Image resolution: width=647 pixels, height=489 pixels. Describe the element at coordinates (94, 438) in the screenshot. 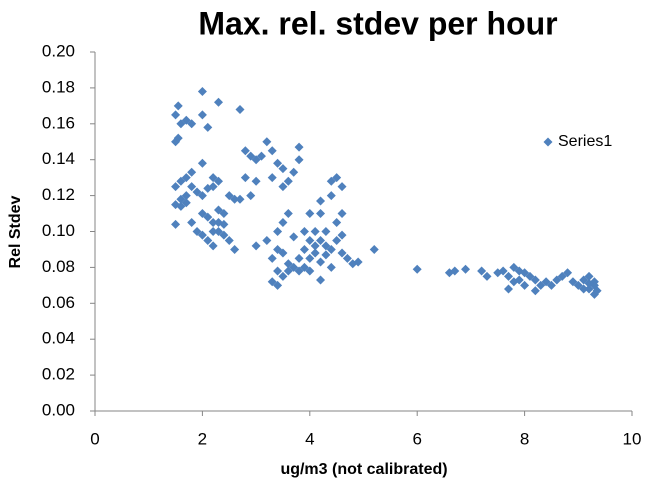

I see `x-tick-label: 0` at that location.